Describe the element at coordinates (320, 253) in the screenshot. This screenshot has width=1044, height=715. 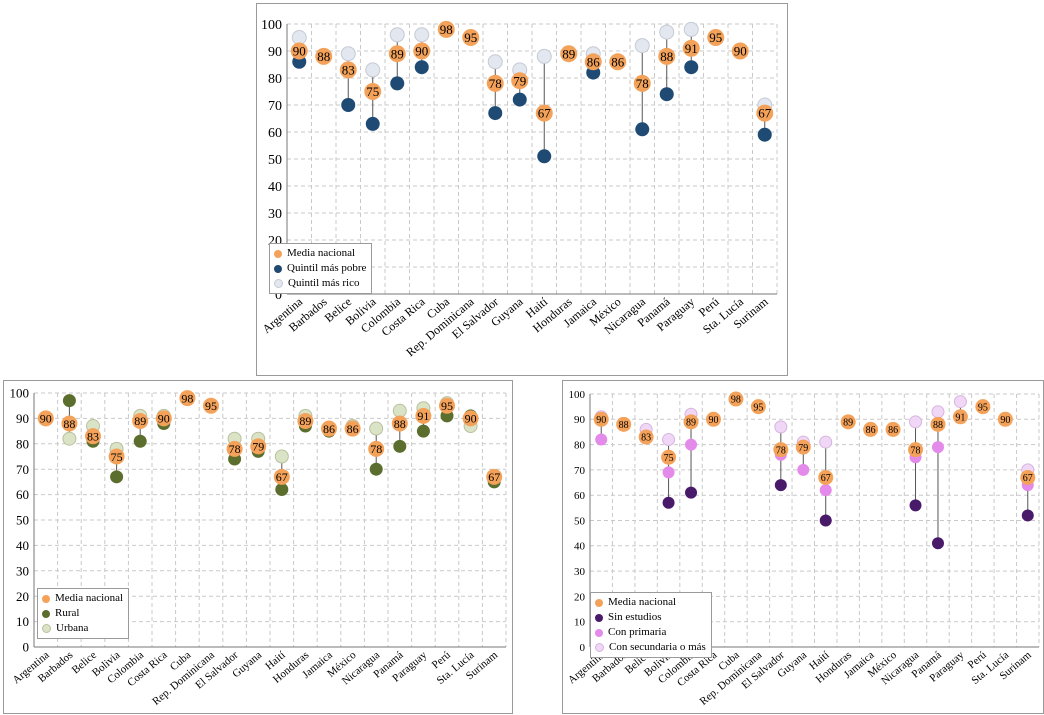
I see `legend-item-media: Media nacional` at that location.